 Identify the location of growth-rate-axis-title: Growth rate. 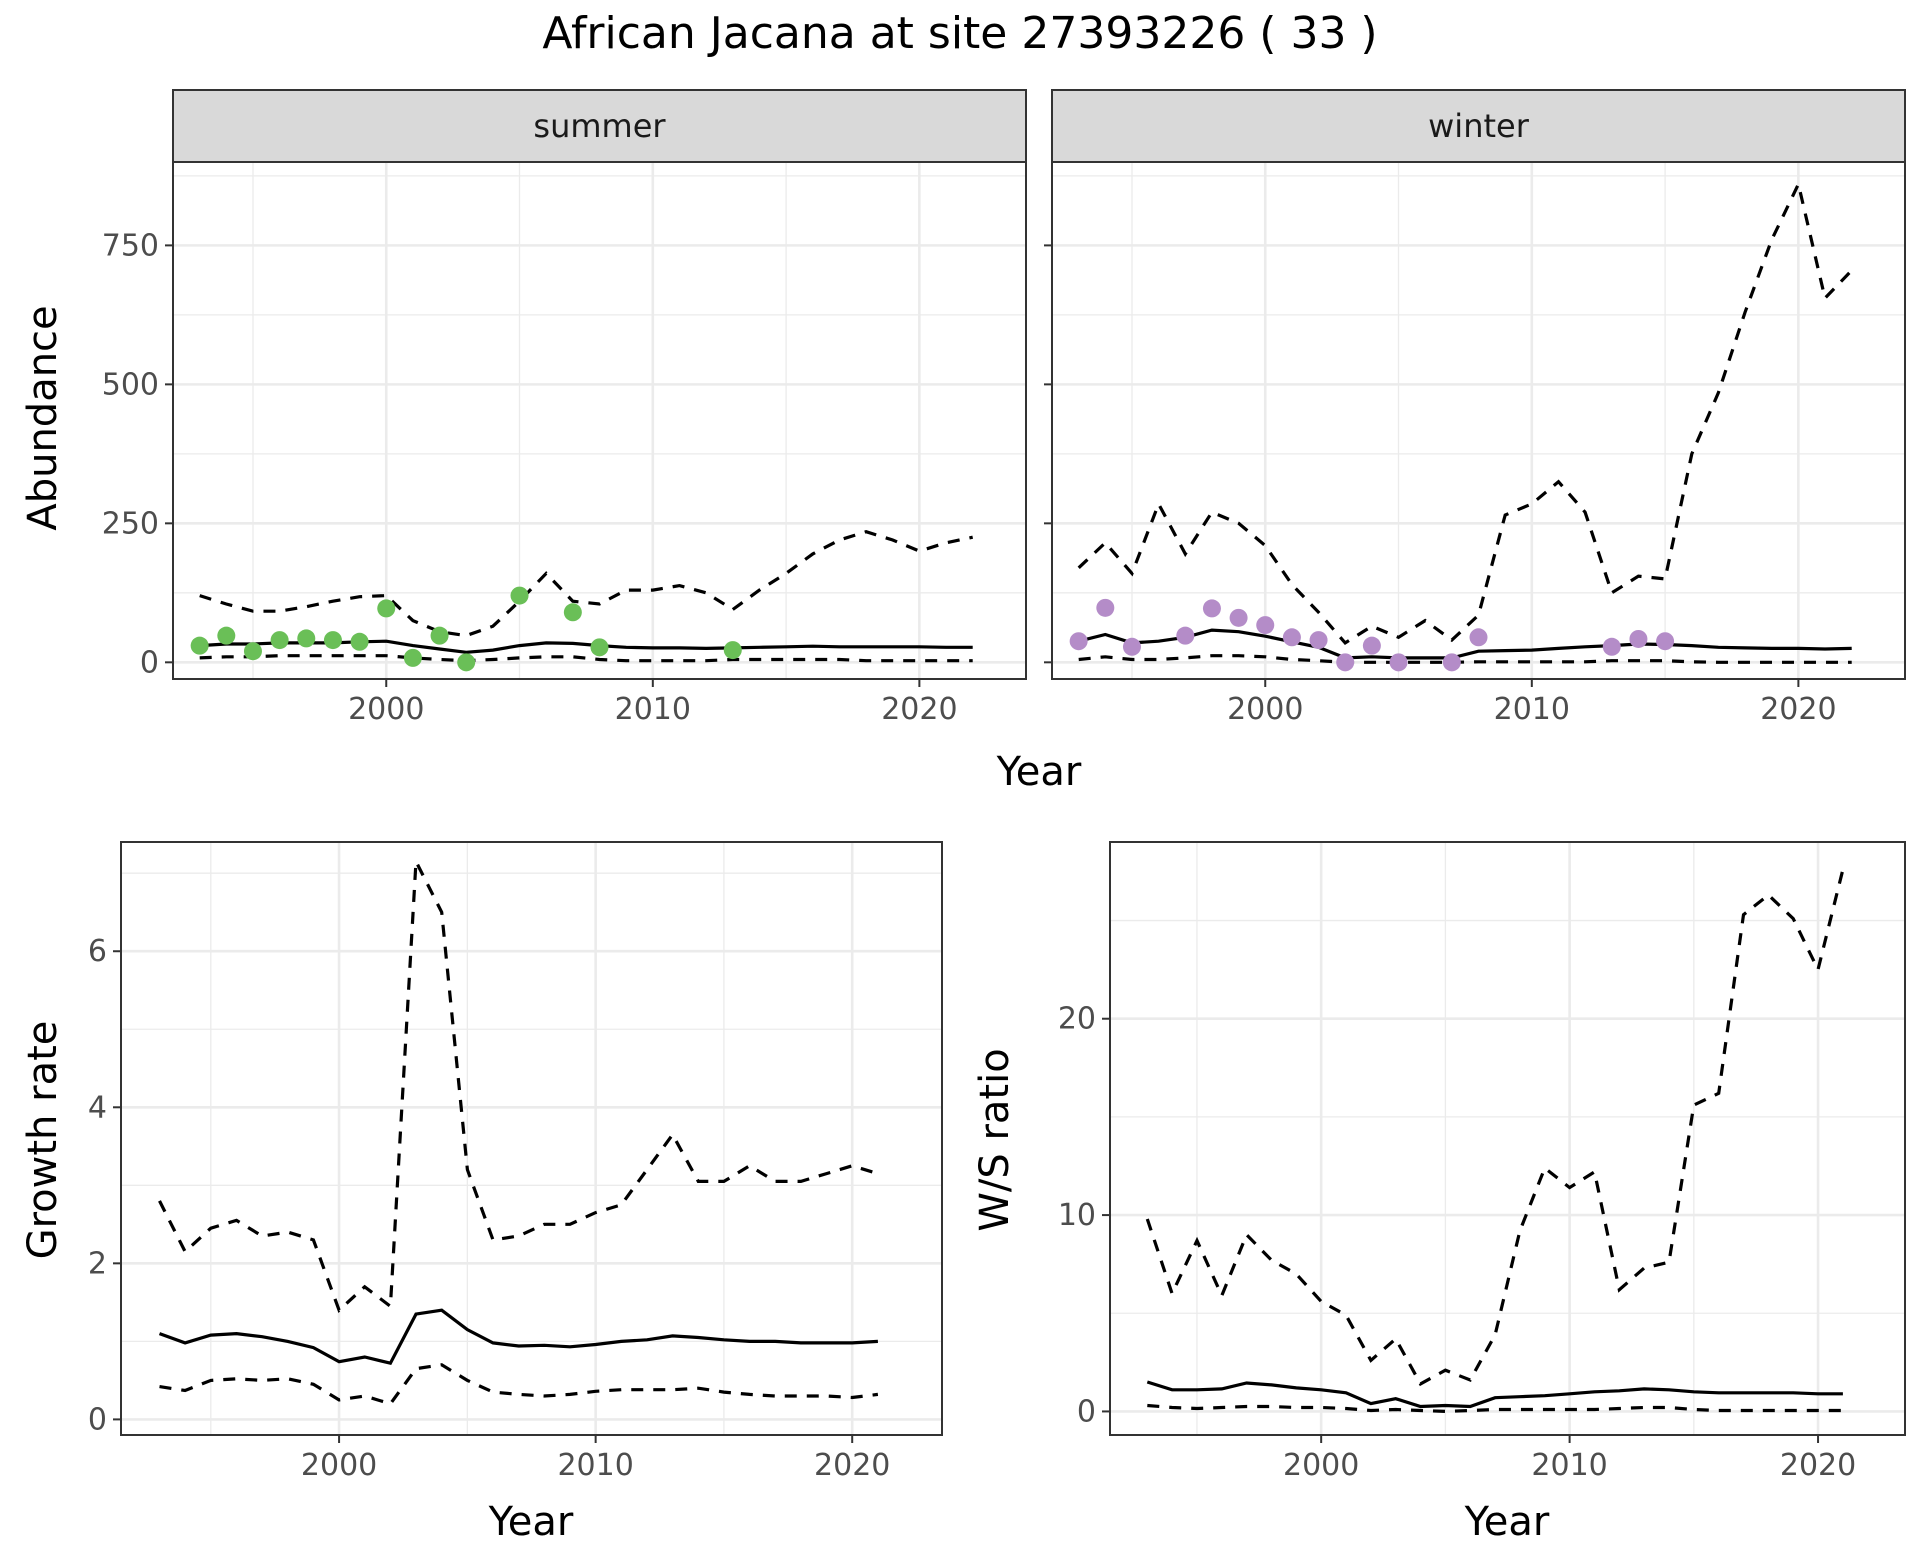
(43, 1140).